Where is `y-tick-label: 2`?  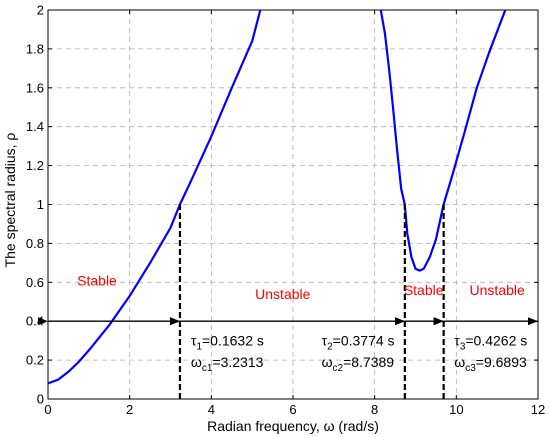 y-tick-label: 2 is located at coordinates (40, 10).